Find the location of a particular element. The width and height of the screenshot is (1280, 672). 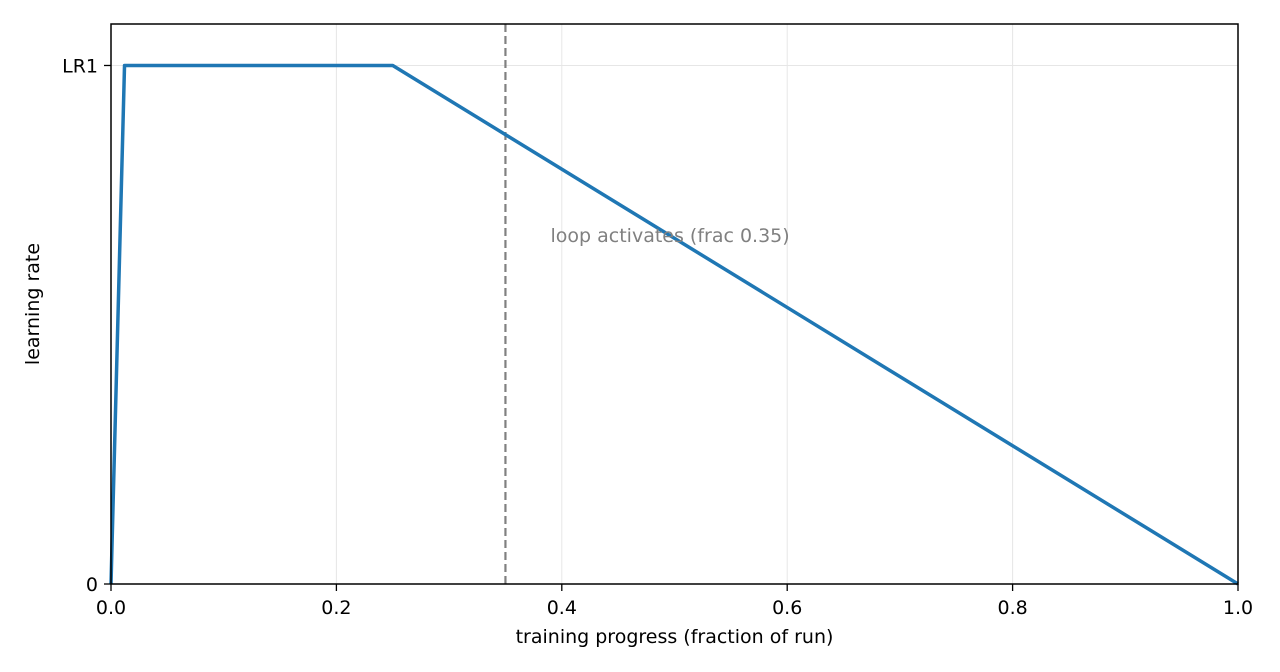

x-tick-label: 0.2 is located at coordinates (336, 608).